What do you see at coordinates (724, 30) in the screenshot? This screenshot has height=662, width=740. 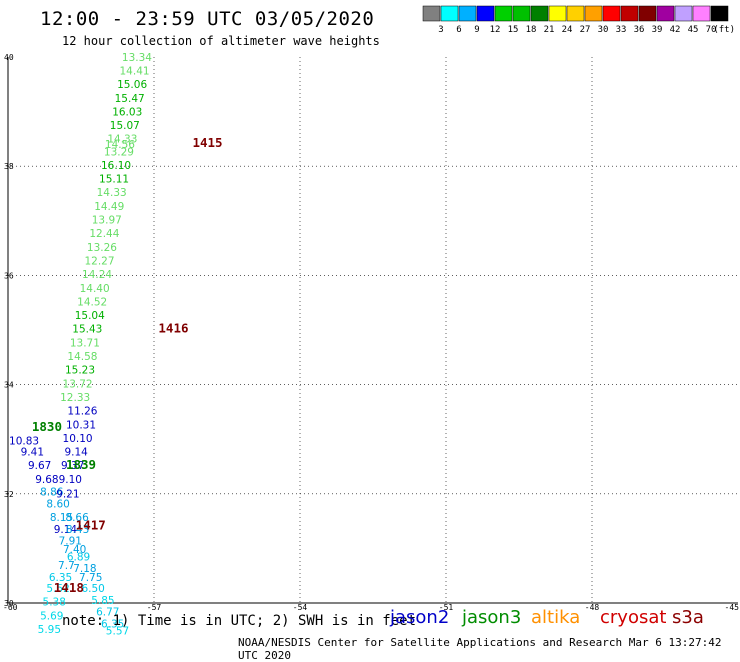 I see `scale-unit-label: (ft)` at bounding box center [724, 30].